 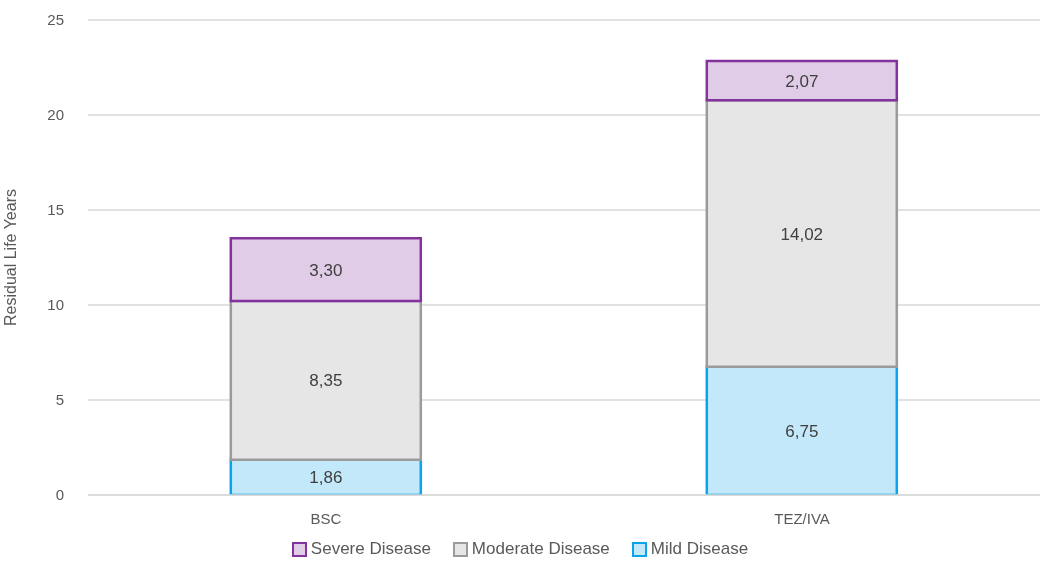 I want to click on data-label: 3,30, so click(x=326, y=270).